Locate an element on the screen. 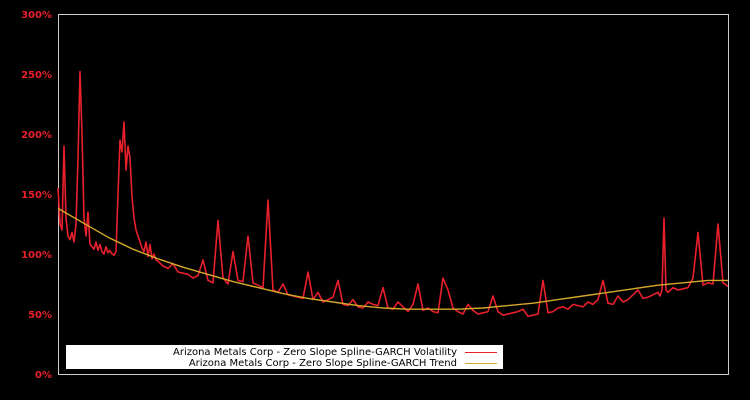  y-tick-label: 150% is located at coordinates (36, 195).